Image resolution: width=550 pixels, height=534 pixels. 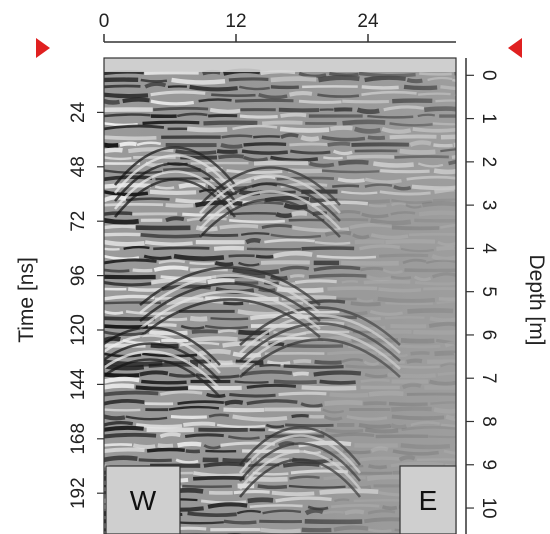 What do you see at coordinates (78, 439) in the screenshot?
I see `left-tick-label: 168` at bounding box center [78, 439].